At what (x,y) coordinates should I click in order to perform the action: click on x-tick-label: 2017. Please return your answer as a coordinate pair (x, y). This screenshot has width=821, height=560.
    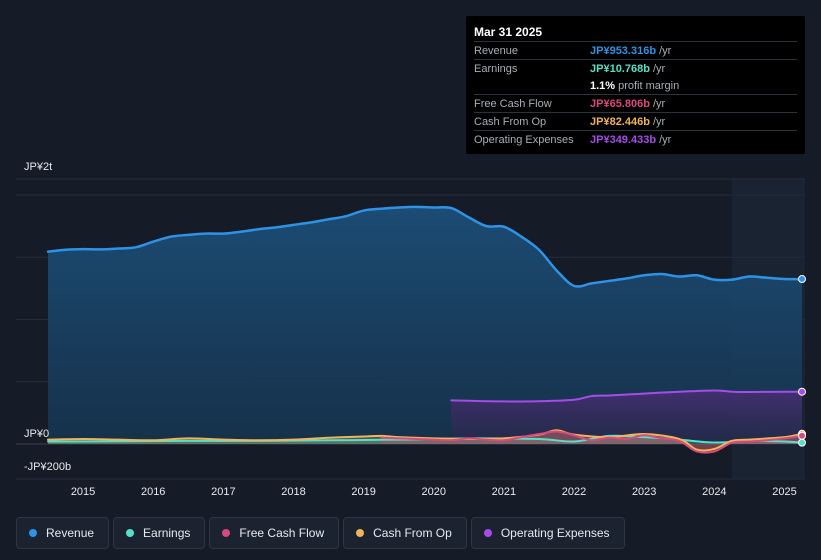
    Looking at the image, I should click on (223, 492).